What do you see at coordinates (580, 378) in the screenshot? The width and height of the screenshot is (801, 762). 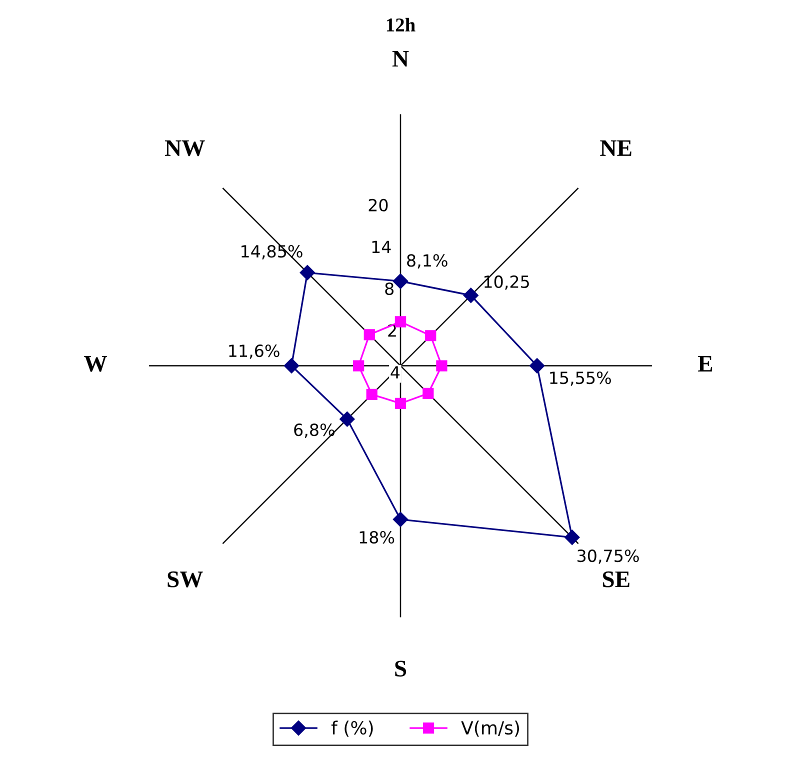 I see `data-label: 15,55%` at bounding box center [580, 378].